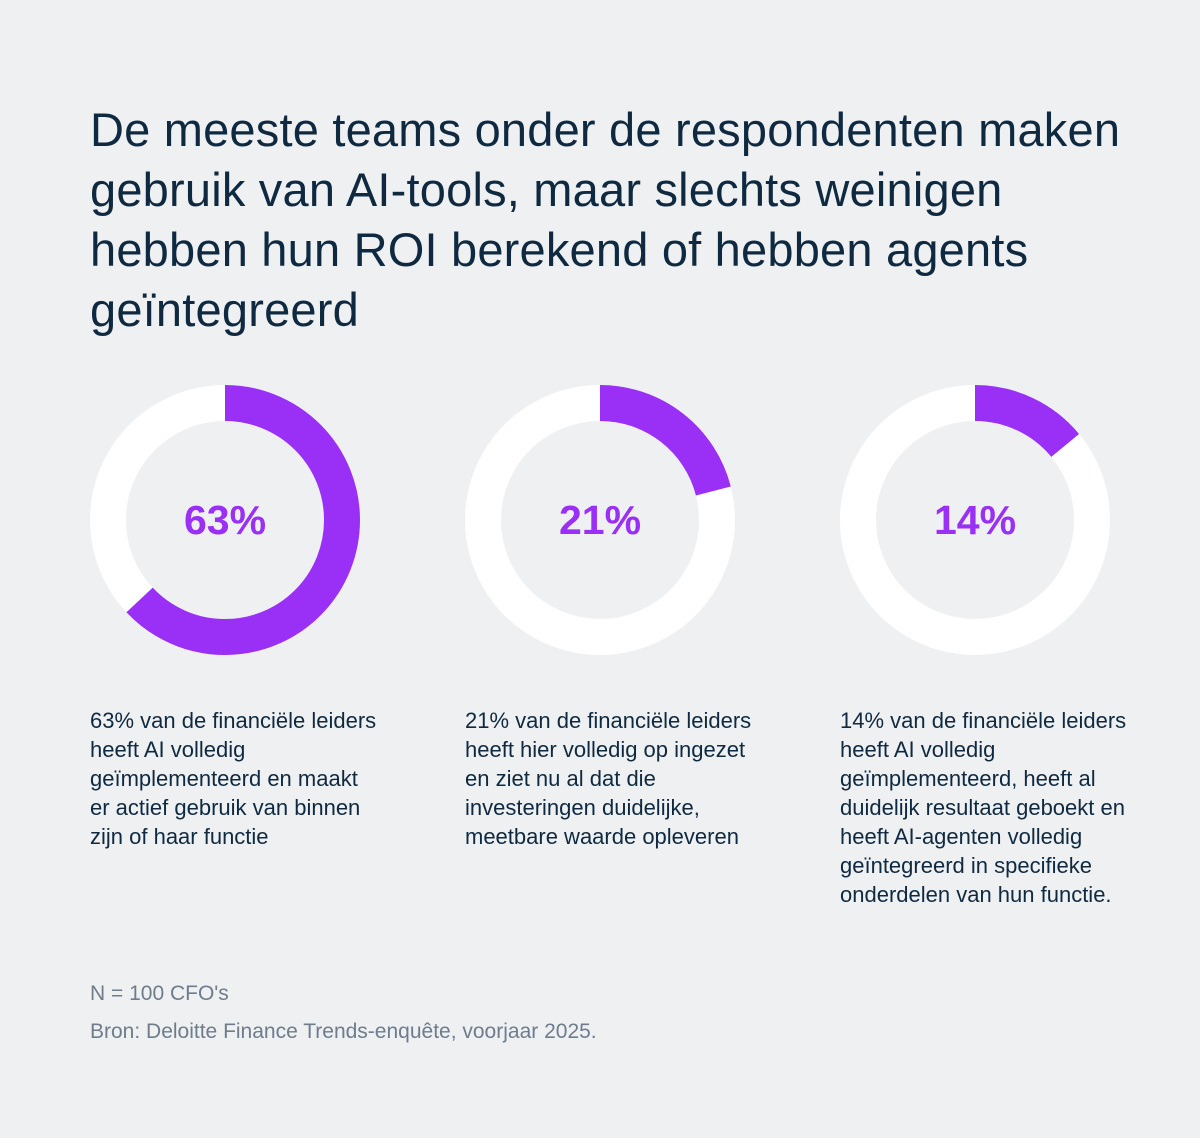 Image resolution: width=1200 pixels, height=1138 pixels. I want to click on donut-value-label: 63%, so click(225, 520).